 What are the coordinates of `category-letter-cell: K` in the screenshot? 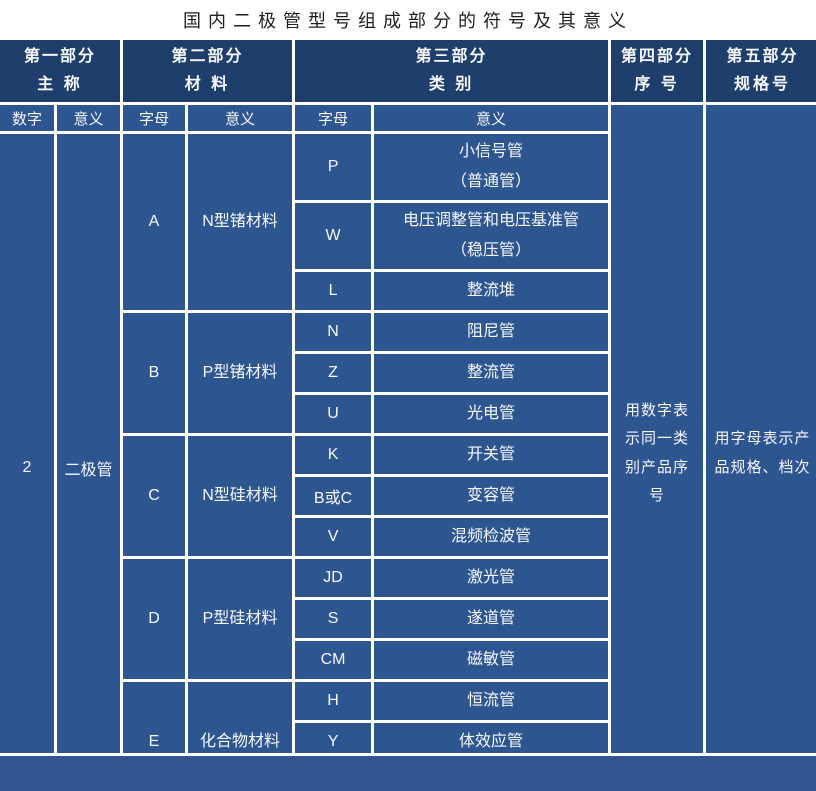 It's located at (333, 455).